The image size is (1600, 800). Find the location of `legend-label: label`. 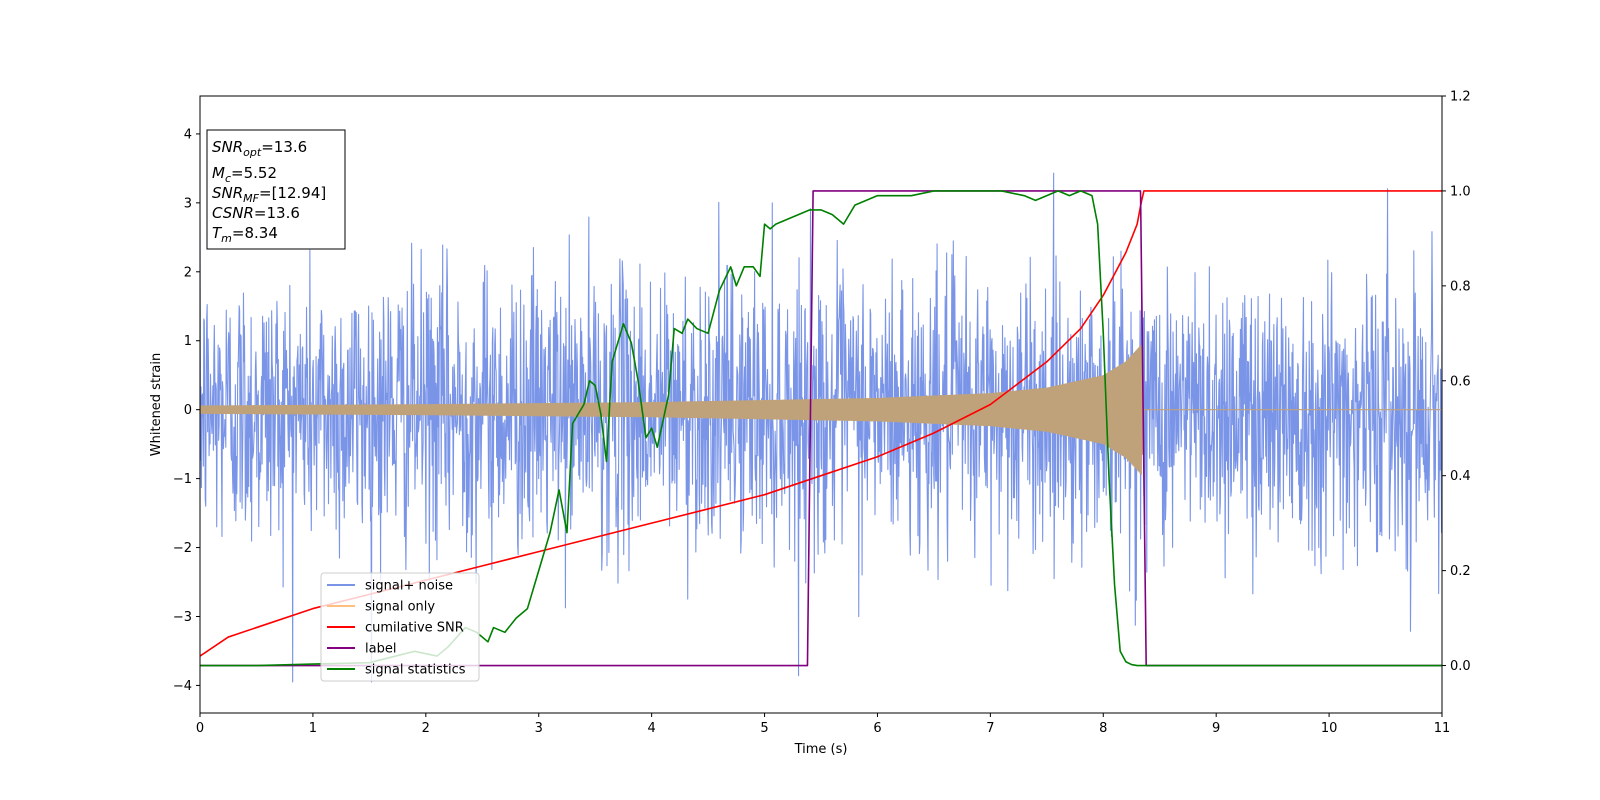

legend-label: label is located at coordinates (380, 649).